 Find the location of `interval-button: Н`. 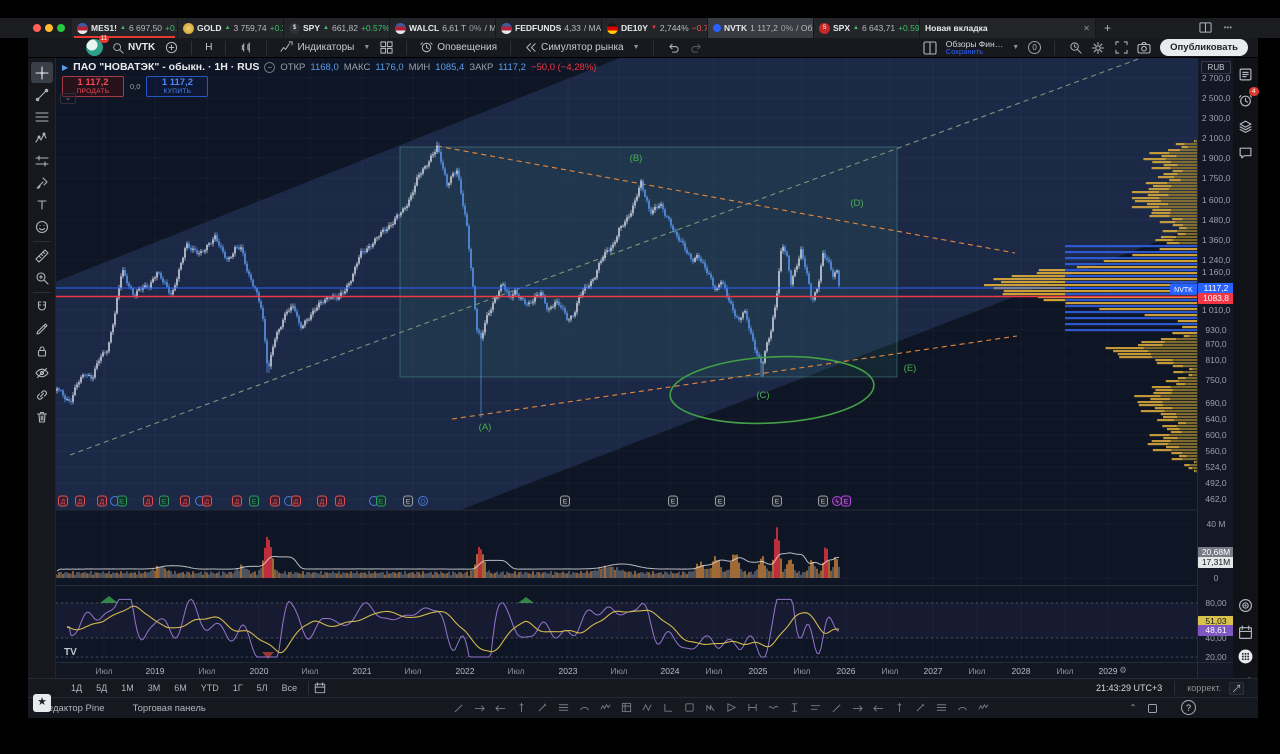

interval-button: Н is located at coordinates (209, 47).